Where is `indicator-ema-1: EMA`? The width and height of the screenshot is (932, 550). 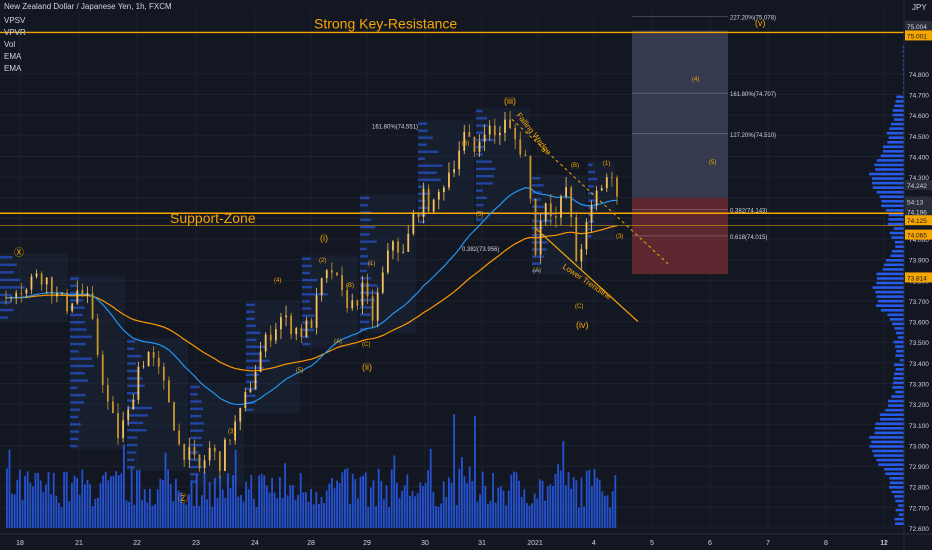
indicator-ema-1: EMA is located at coordinates (13, 56).